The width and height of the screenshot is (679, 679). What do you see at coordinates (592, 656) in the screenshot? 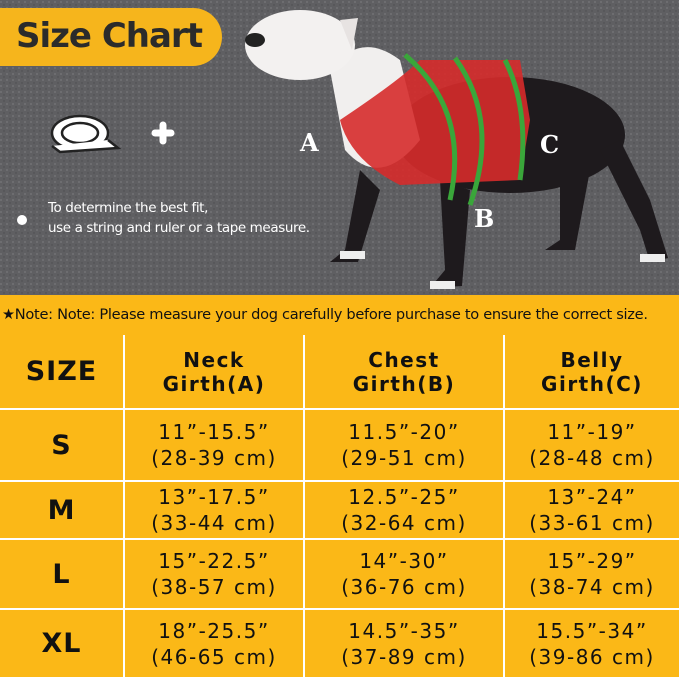
I see `cell-text: (39-86 cm)` at bounding box center [592, 656].